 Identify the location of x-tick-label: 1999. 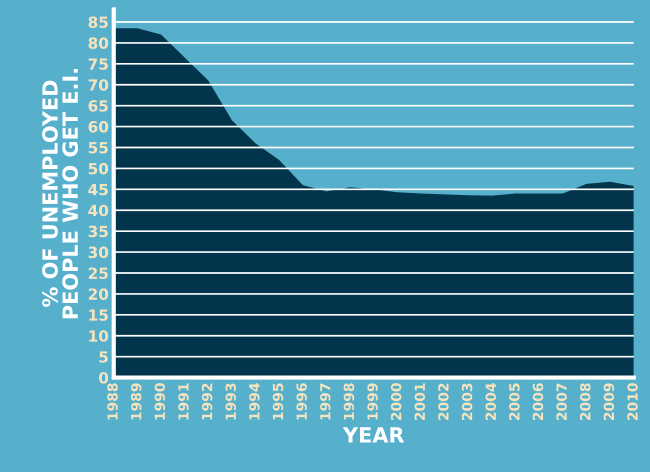
(372, 401).